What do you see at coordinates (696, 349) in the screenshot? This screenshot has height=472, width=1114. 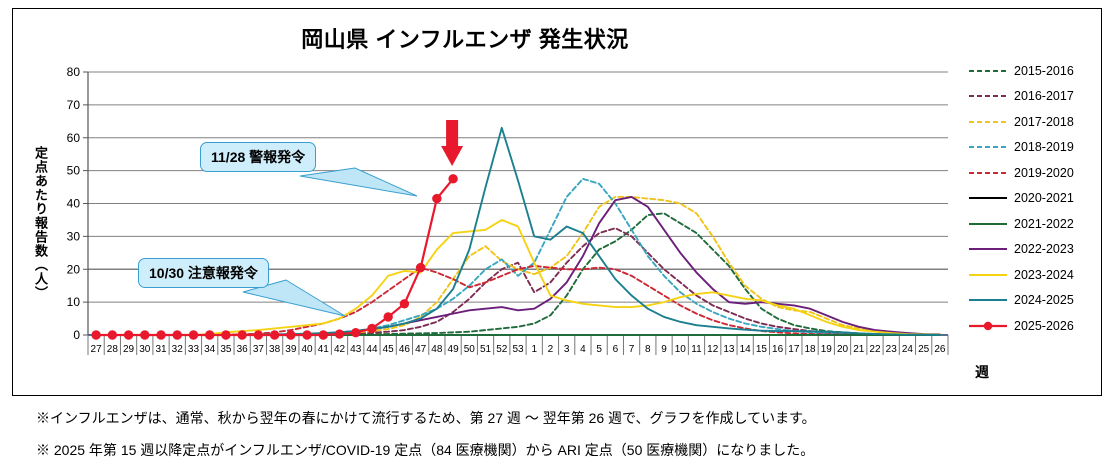 I see `x-tick-label: 11` at bounding box center [696, 349].